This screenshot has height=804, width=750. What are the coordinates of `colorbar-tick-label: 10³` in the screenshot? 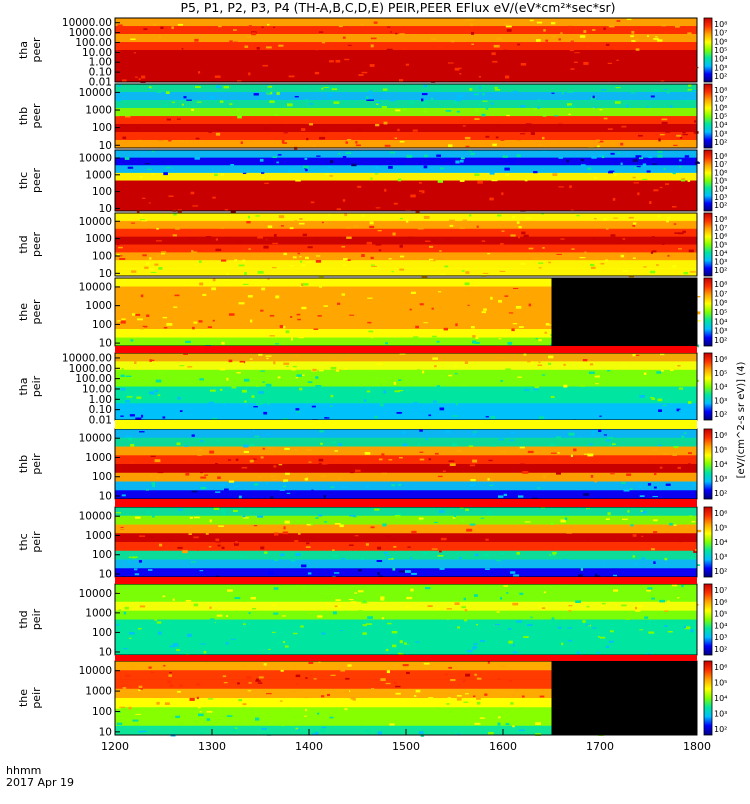 It's located at (720, 714).